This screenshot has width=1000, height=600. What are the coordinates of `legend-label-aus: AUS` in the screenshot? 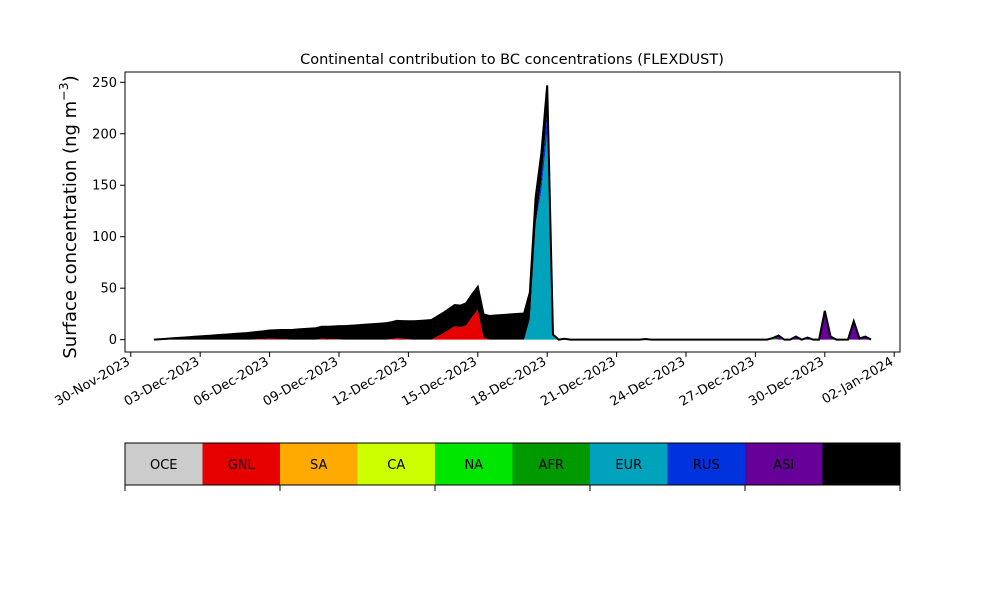 It's located at (861, 465).